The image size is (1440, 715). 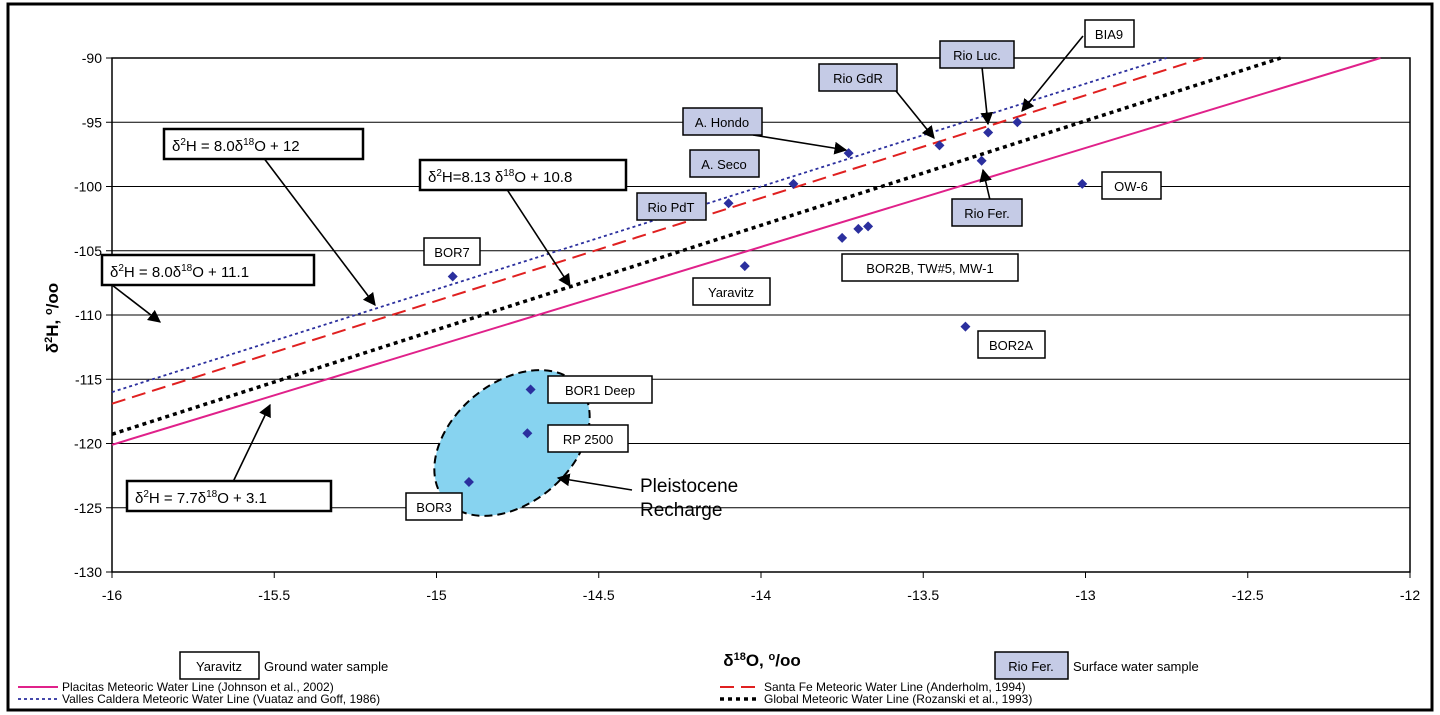 I want to click on label-rio-gdr: Rio GdR, so click(x=858, y=78).